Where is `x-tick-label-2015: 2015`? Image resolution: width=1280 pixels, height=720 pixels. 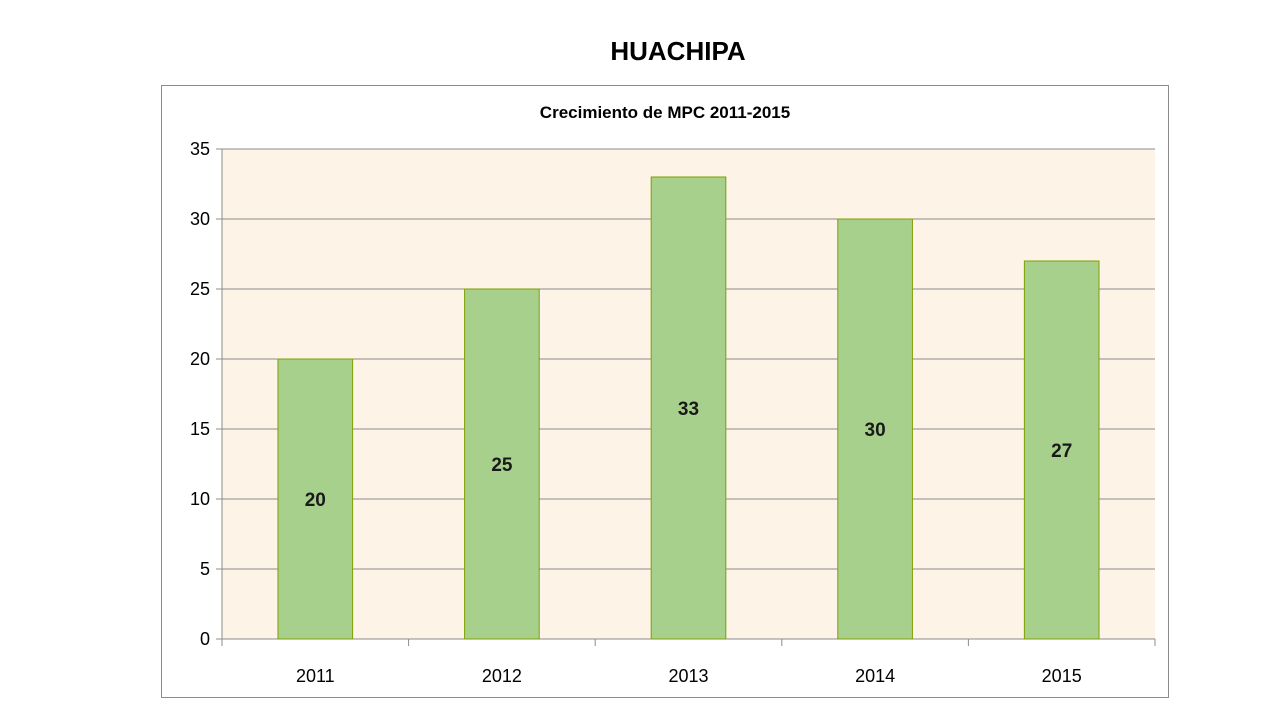
x-tick-label-2015: 2015 is located at coordinates (1062, 676).